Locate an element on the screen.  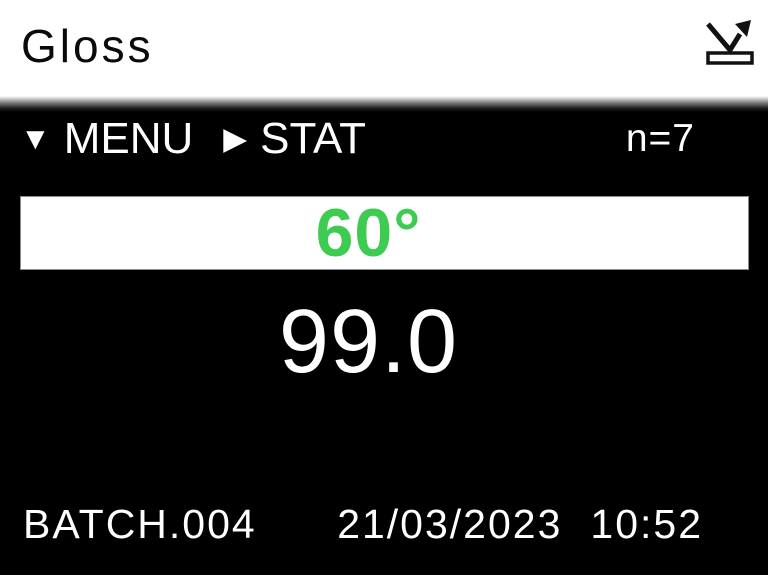
status-bar: BATCH.004 21/03/2023 10:52 is located at coordinates (363, 524).